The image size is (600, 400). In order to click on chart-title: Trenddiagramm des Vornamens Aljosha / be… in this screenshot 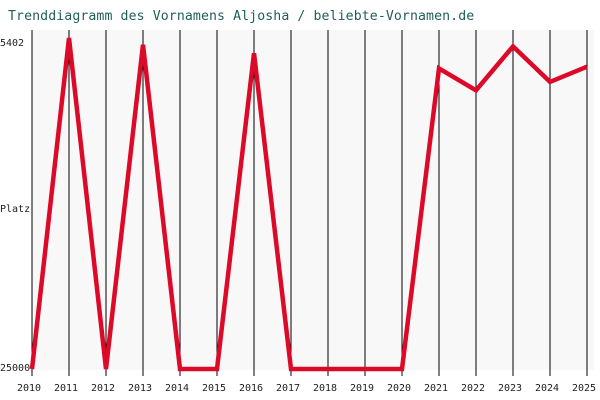, I will do `click(241, 16)`.